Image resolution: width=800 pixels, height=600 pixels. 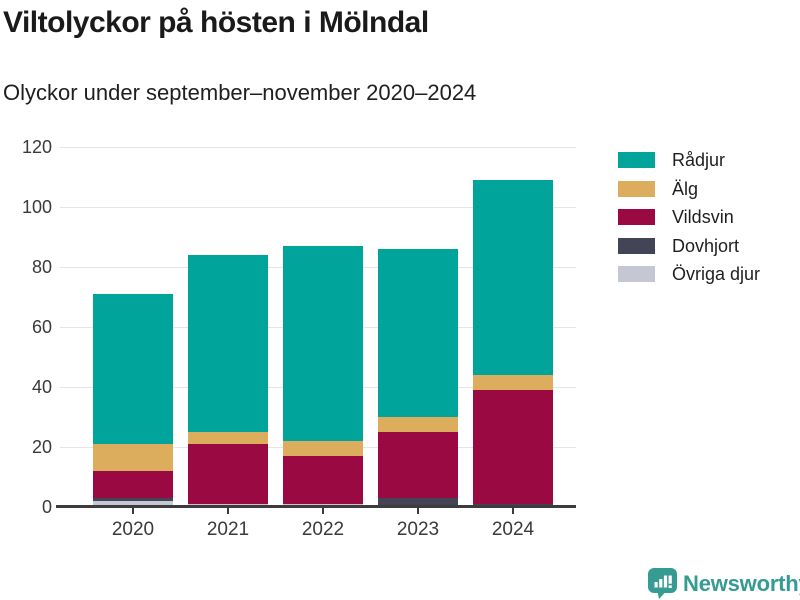 What do you see at coordinates (323, 448) in the screenshot?
I see `bar-segment-2022-Älg` at bounding box center [323, 448].